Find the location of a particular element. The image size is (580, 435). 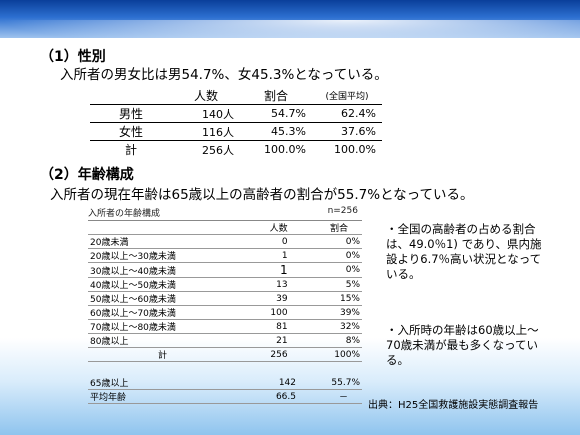

age-table-n: n=256 is located at coordinates (342, 211).